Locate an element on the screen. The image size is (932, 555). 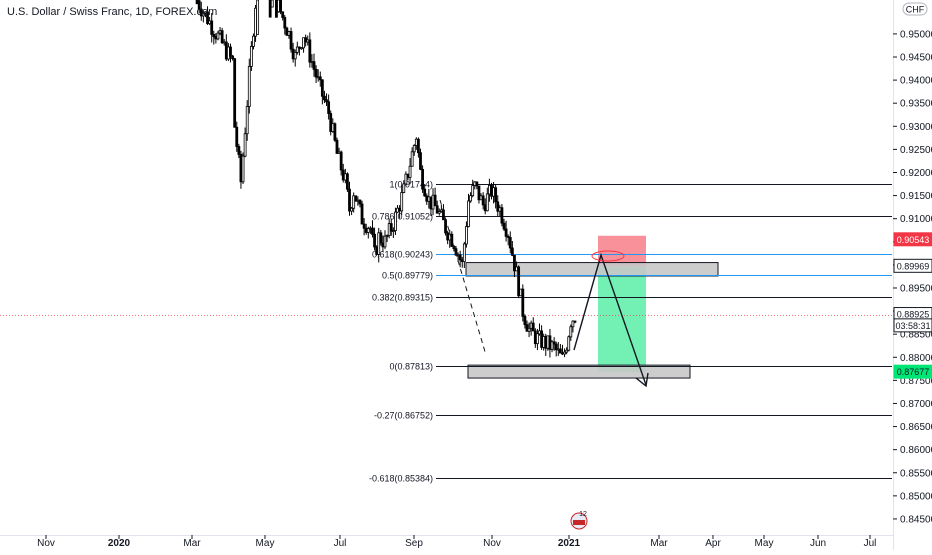
flag-icon-stripe is located at coordinates (579, 522).